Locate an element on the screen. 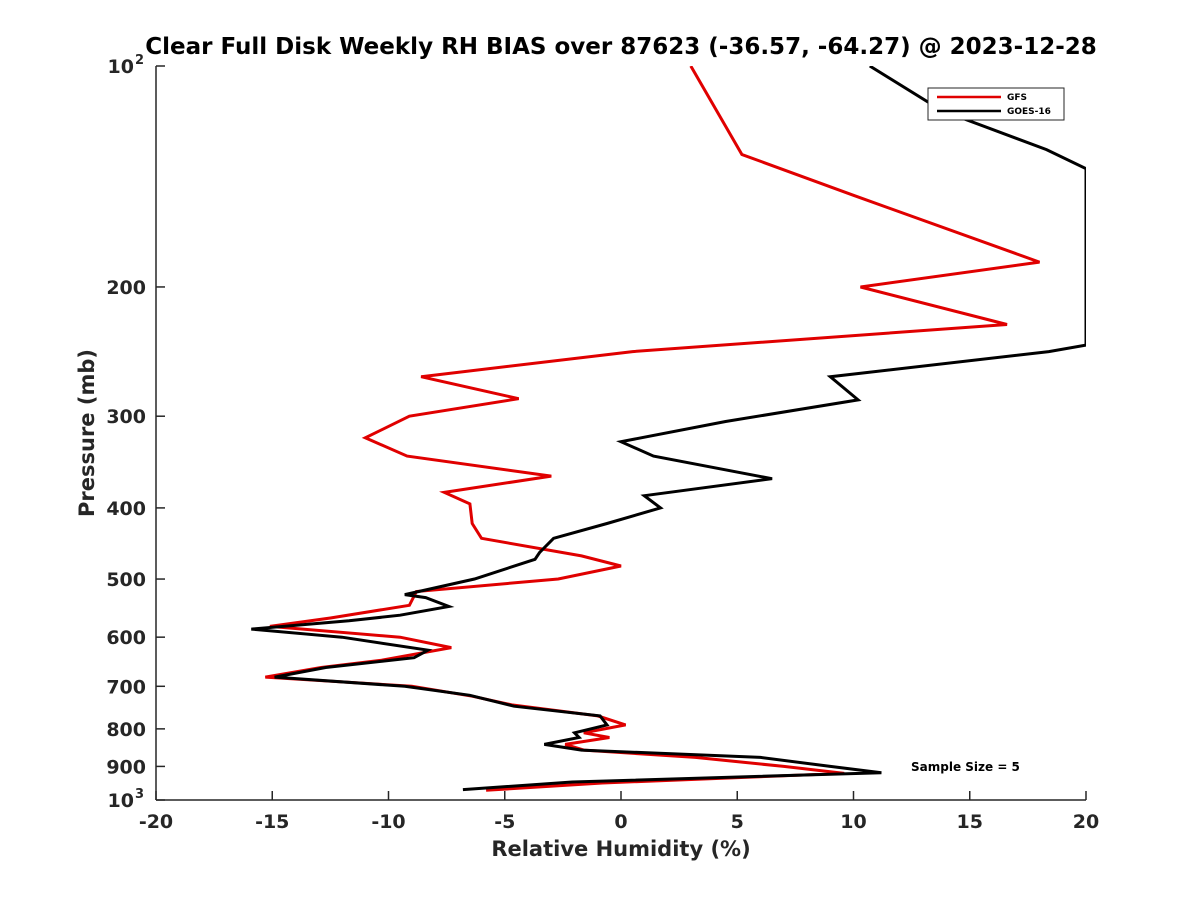  x-tick-label: 15 is located at coordinates (970, 822).